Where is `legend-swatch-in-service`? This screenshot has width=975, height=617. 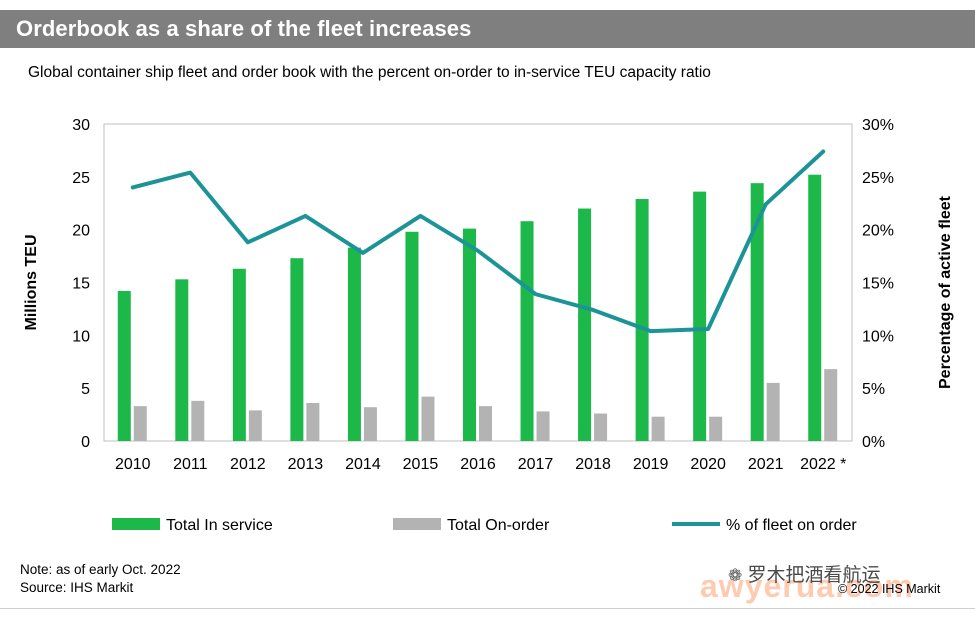 legend-swatch-in-service is located at coordinates (136, 524).